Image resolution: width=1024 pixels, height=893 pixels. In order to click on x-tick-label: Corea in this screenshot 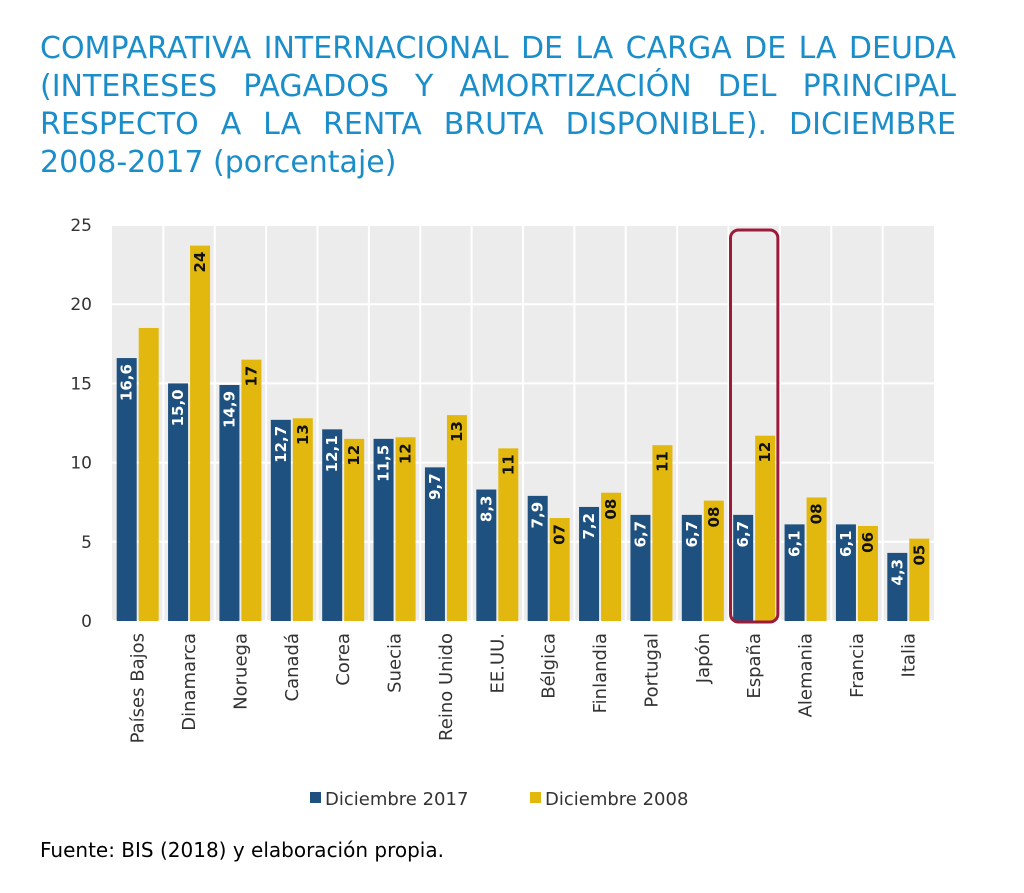, I will do `click(343, 659)`.